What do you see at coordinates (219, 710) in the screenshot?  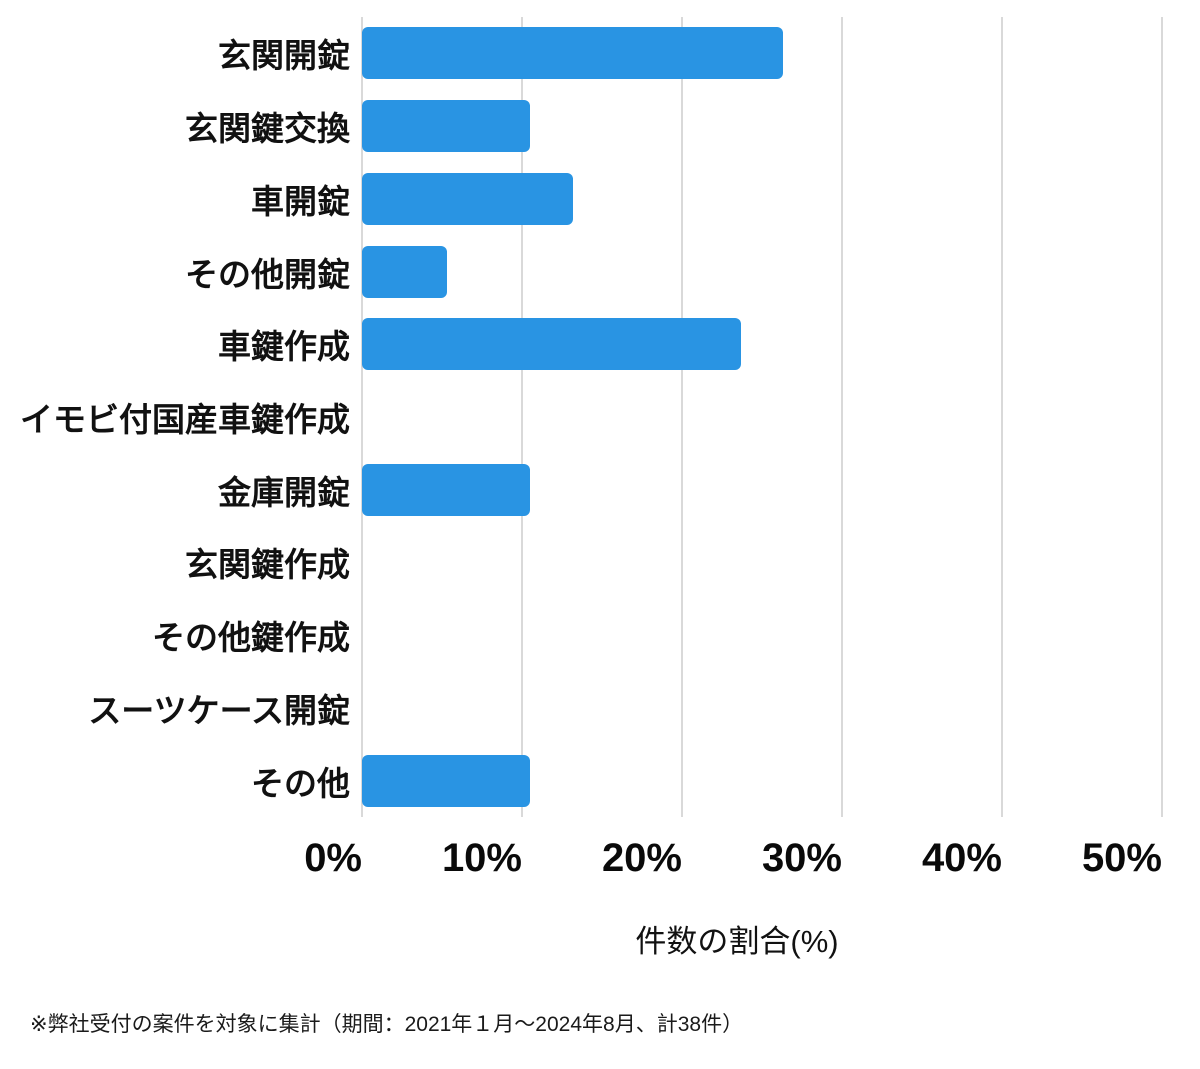 I see `category-label: スーツケース開錠` at bounding box center [219, 710].